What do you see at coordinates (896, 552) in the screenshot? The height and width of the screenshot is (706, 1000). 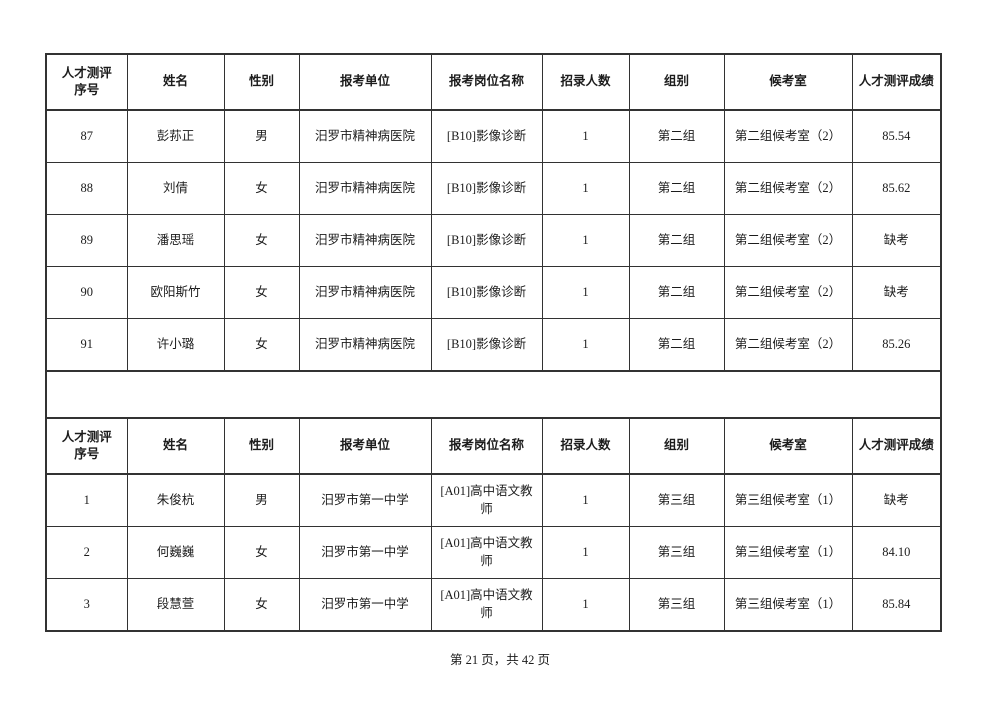 I see `cell-score: 84.10` at bounding box center [896, 552].